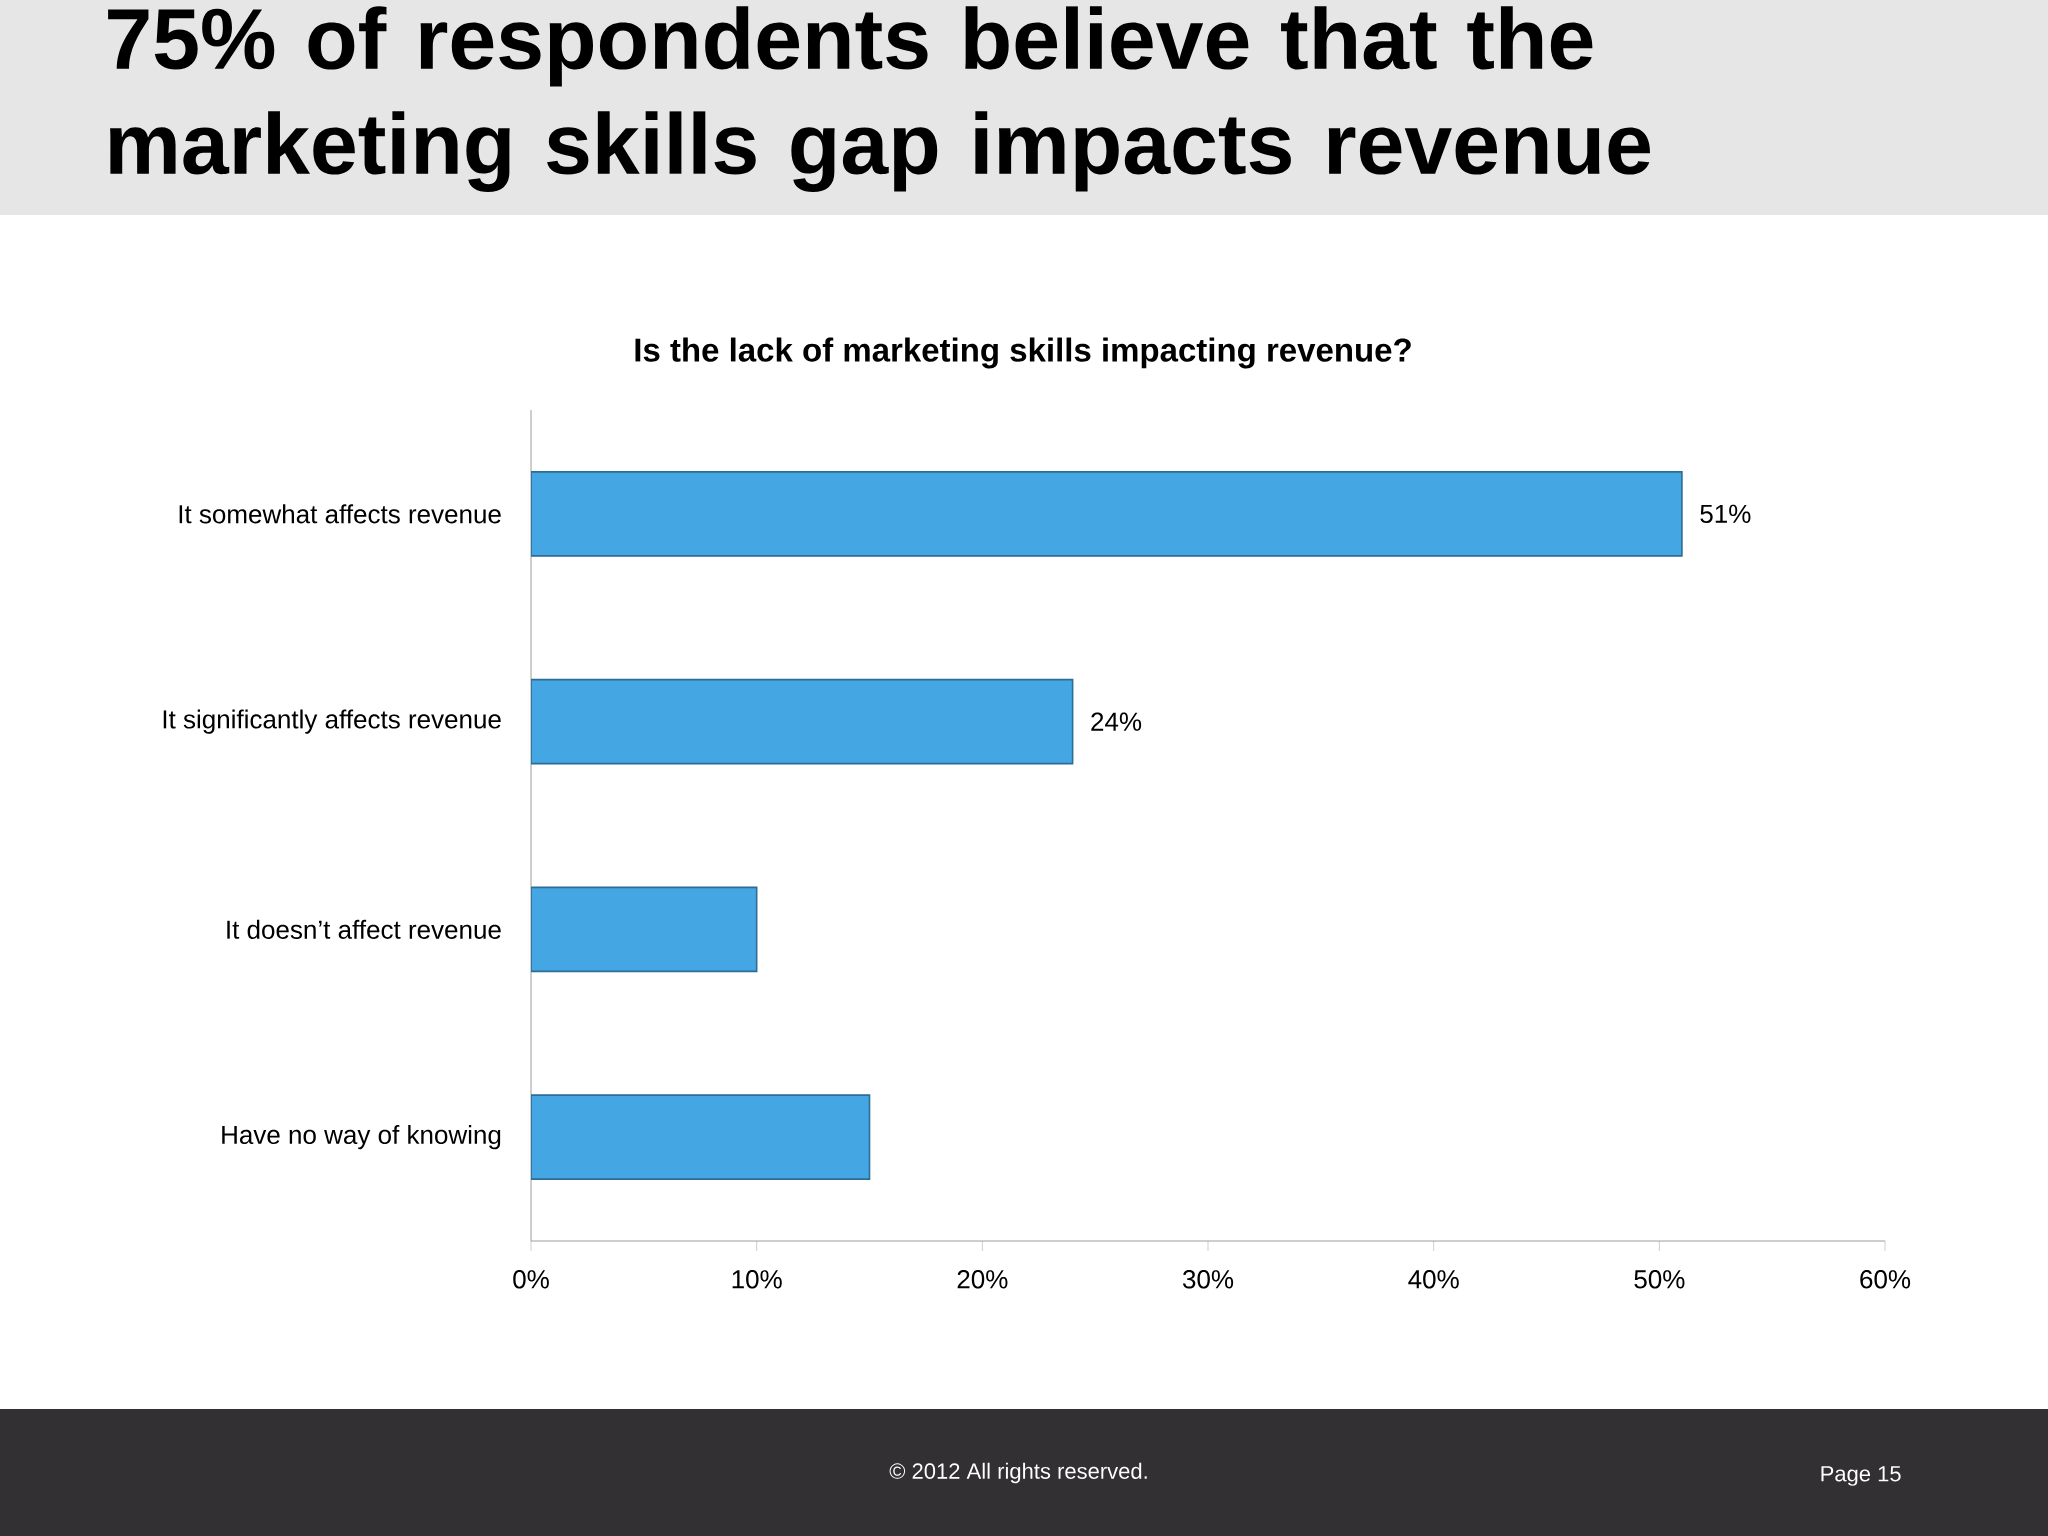  What do you see at coordinates (1116, 721) in the screenshot?
I see `data-label: 24%` at bounding box center [1116, 721].